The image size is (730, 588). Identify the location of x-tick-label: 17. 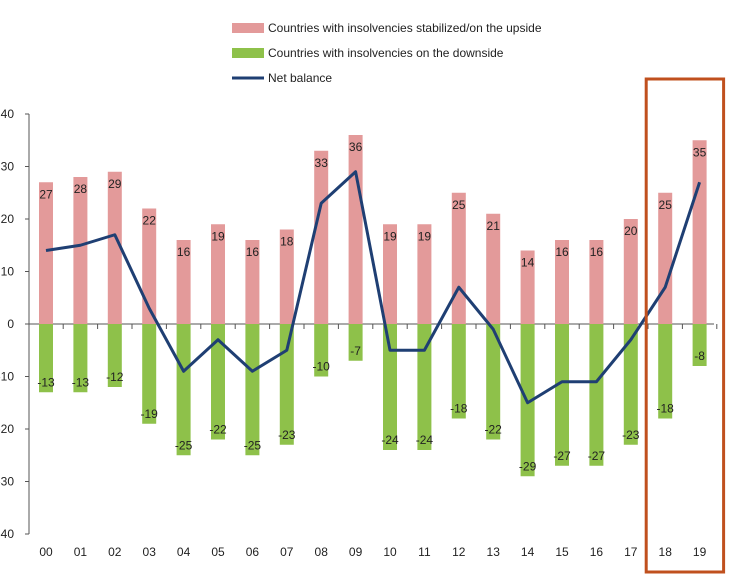
(631, 552).